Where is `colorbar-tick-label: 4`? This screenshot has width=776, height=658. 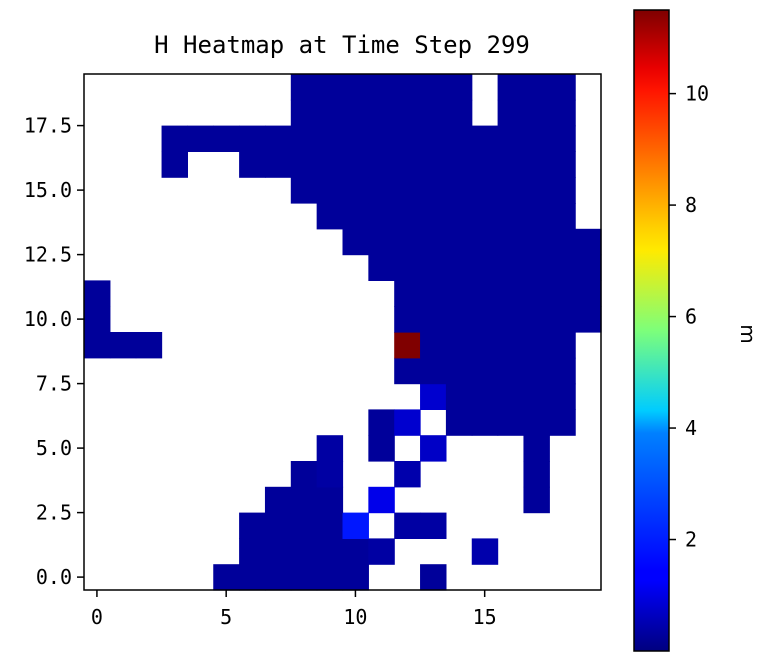
colorbar-tick-label: 4 is located at coordinates (691, 428).